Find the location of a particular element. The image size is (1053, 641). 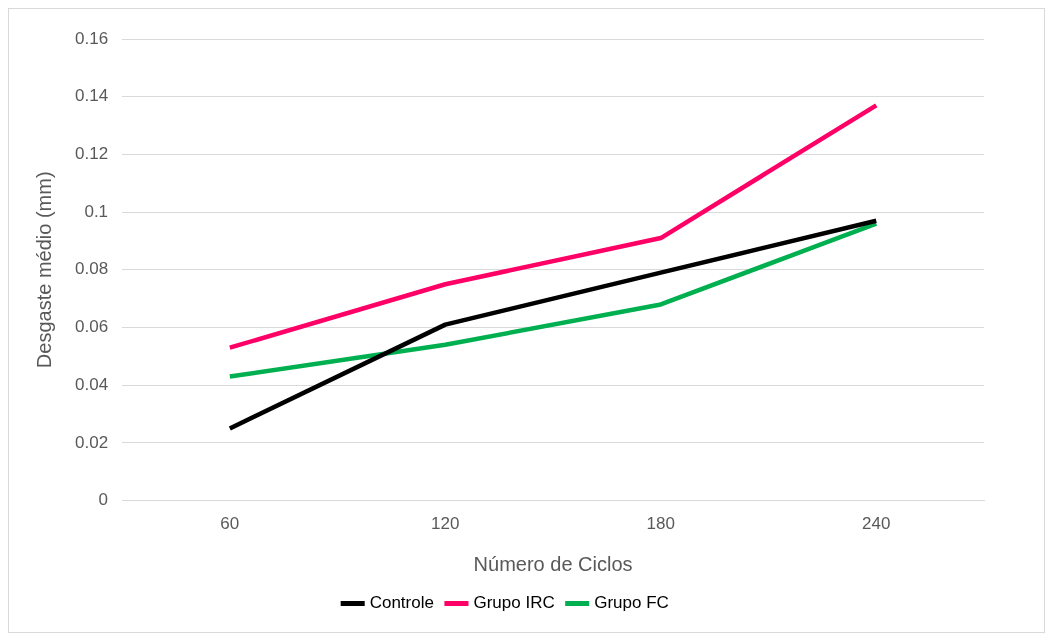

y-axis-title: Desgaste médio (mm) is located at coordinates (43, 270).